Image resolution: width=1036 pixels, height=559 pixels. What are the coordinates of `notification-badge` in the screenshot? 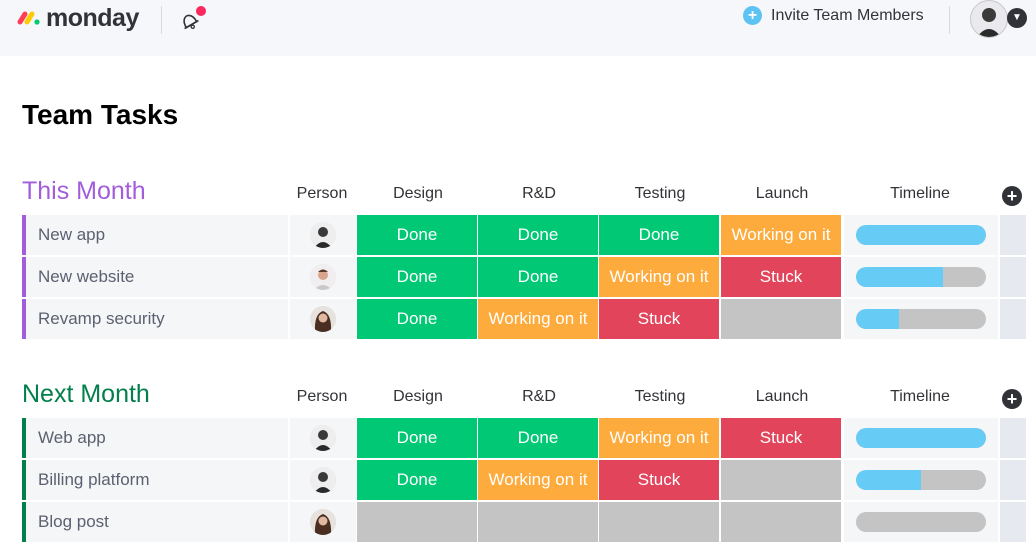 It's located at (201, 11).